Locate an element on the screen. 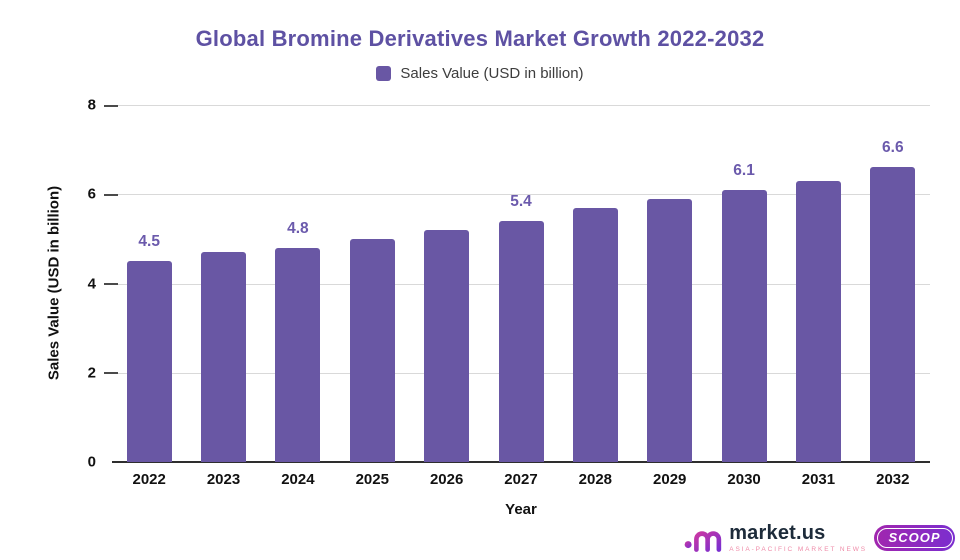 This screenshot has width=960, height=560. x-axis-title: Year is located at coordinates (521, 509).